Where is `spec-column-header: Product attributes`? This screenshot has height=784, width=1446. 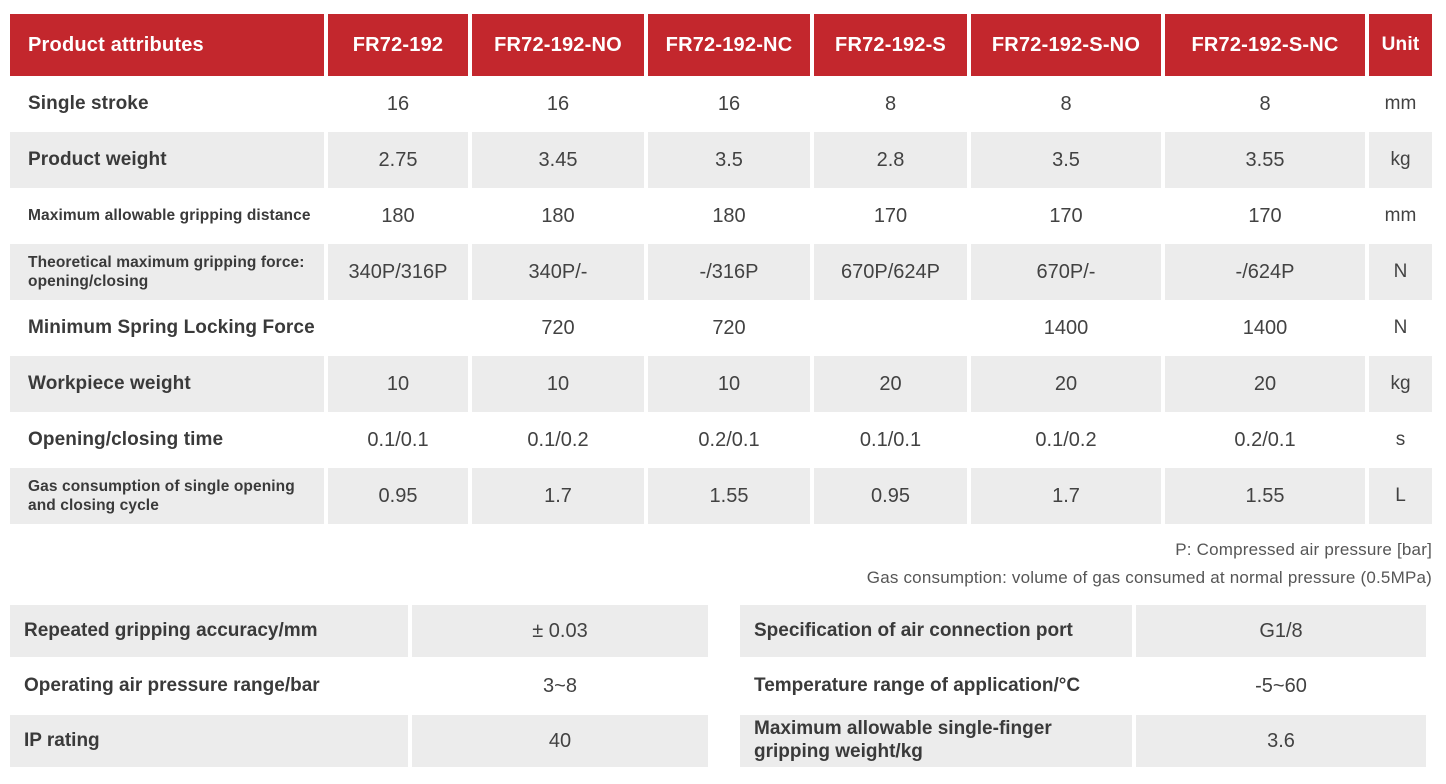 spec-column-header: Product attributes is located at coordinates (167, 45).